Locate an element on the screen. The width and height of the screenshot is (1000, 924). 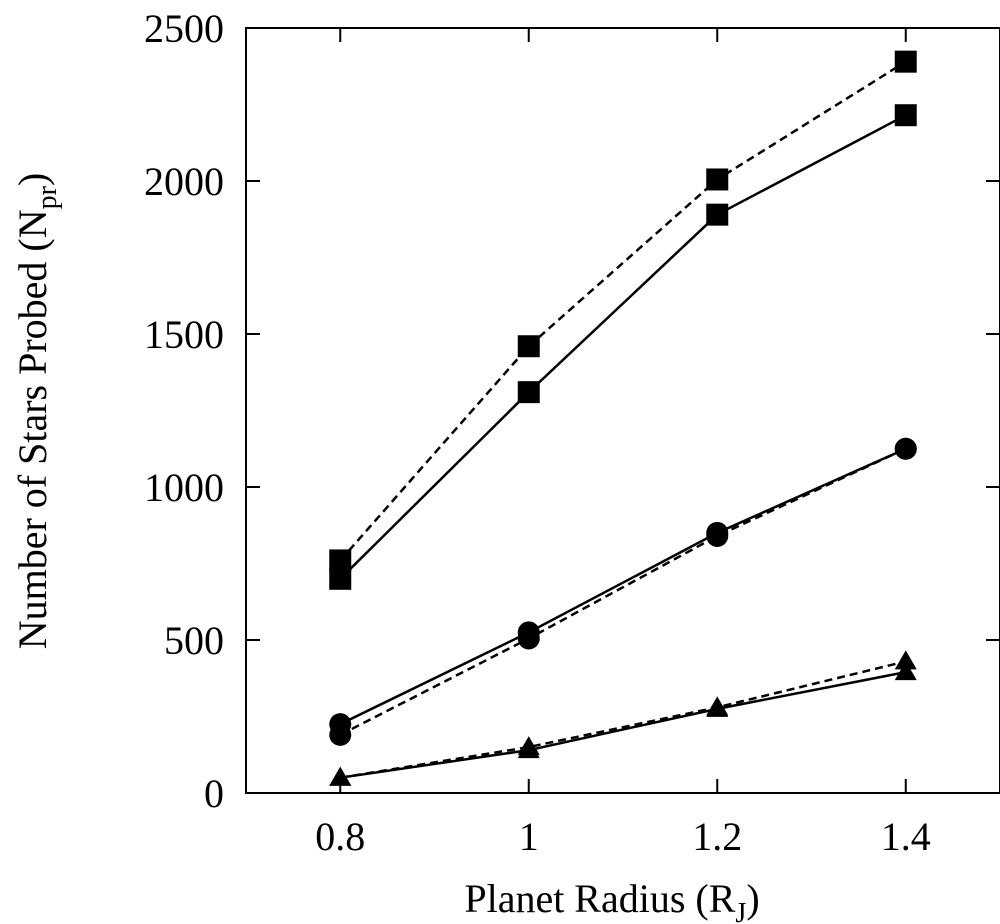
y-tick-label-5: 2500 is located at coordinates (184, 28).